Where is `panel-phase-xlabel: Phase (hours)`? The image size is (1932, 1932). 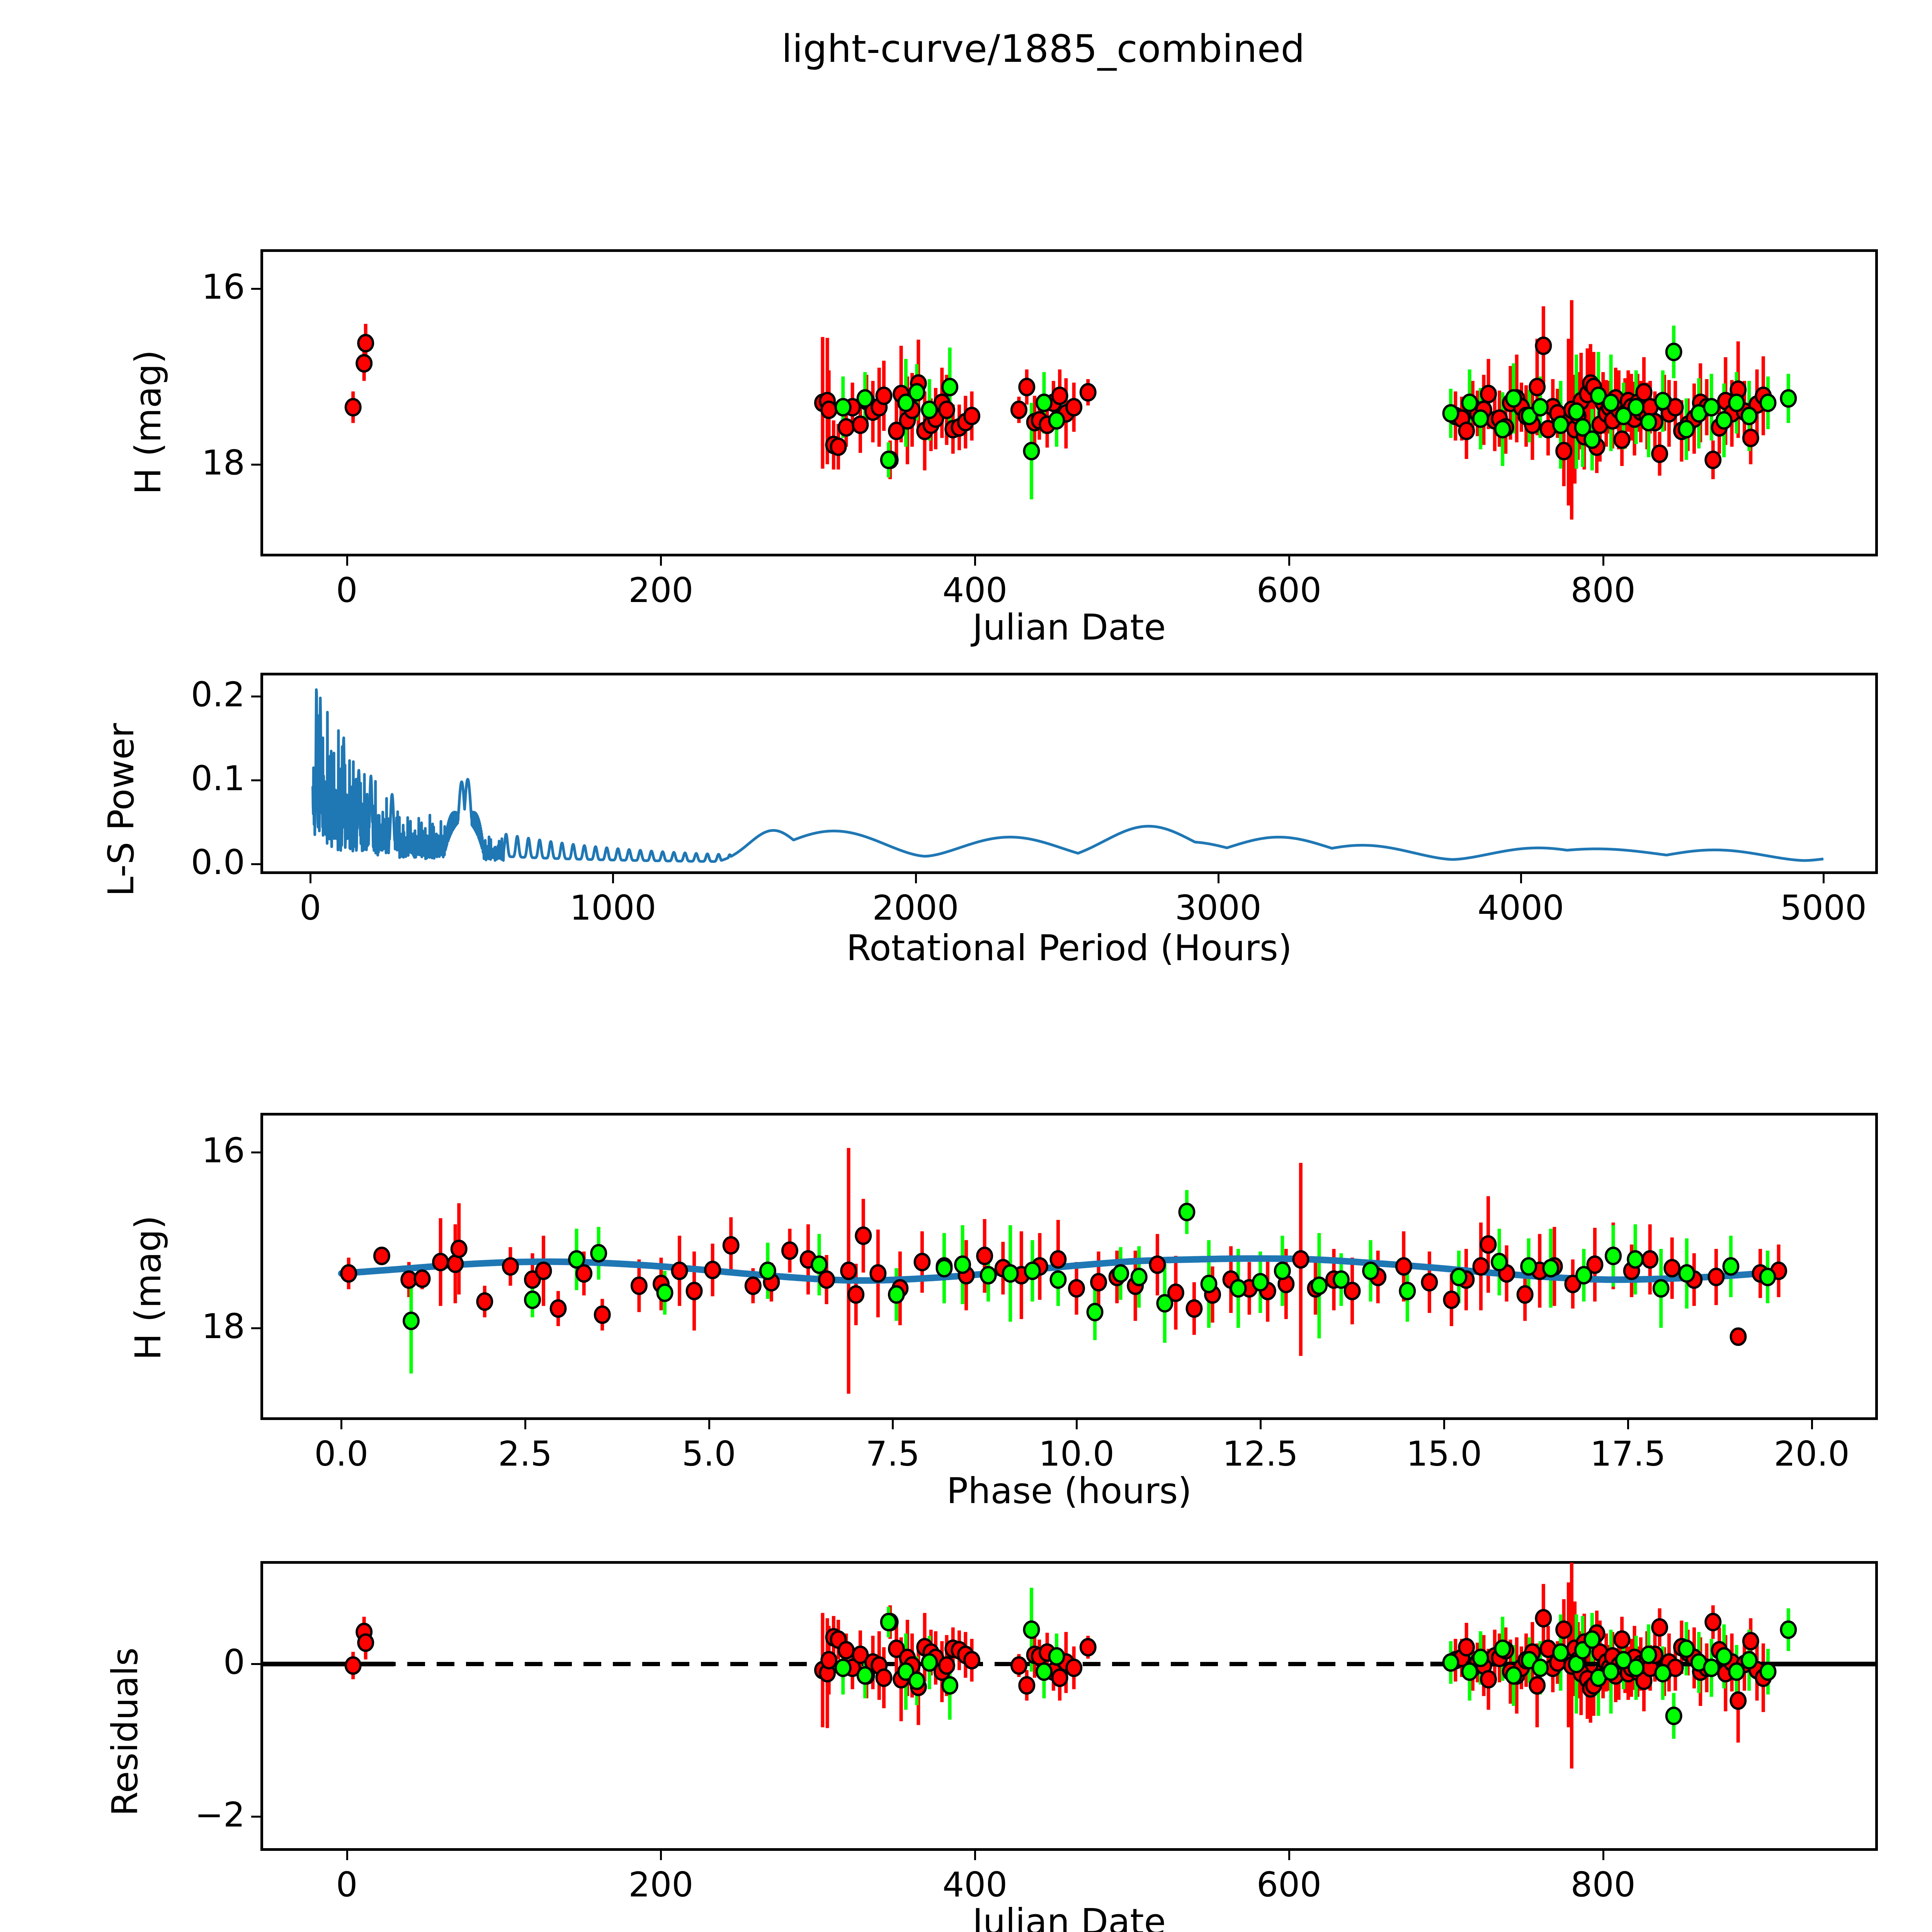
panel-phase-xlabel: Phase (hours) is located at coordinates (1069, 1491).